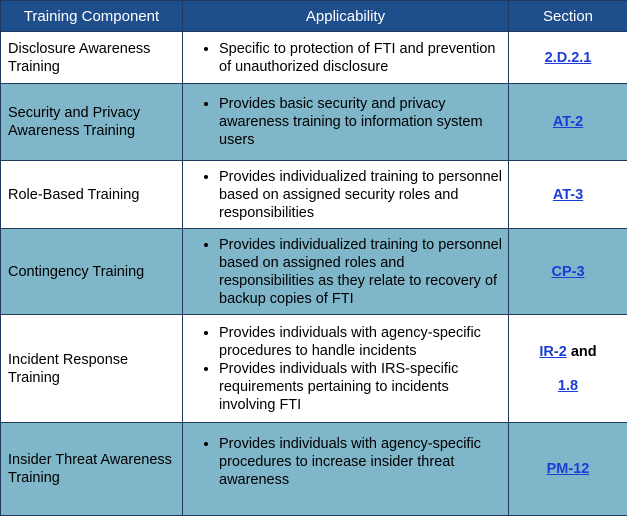  What do you see at coordinates (91, 16) in the screenshot?
I see `header-training-component: Training Component` at bounding box center [91, 16].